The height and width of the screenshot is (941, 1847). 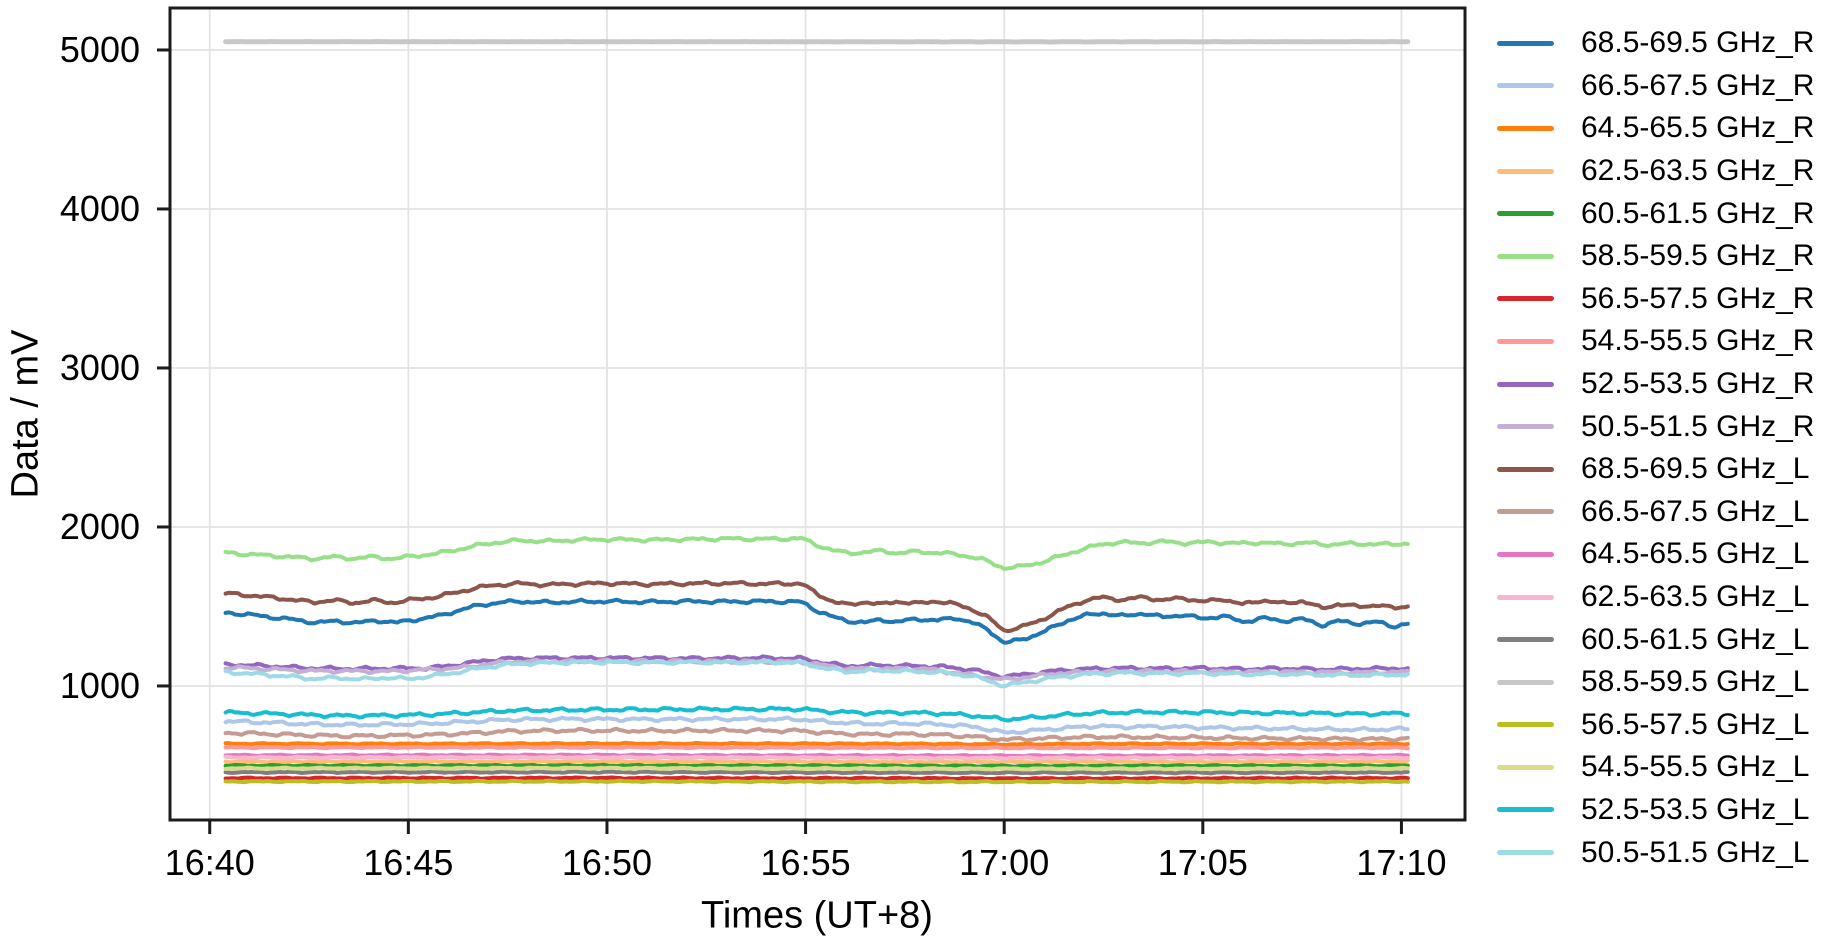 I want to click on legend-label: 54.5-55.5 GHz_L, so click(x=1695, y=767).